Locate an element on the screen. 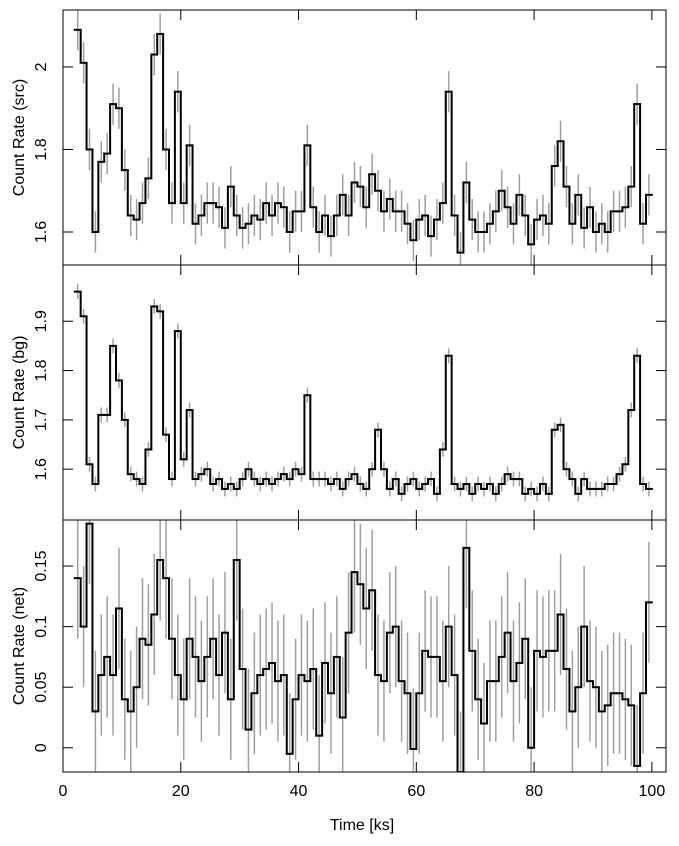 Image resolution: width=679 pixels, height=846 pixels. y-tick-label: 0.15 is located at coordinates (41, 565).